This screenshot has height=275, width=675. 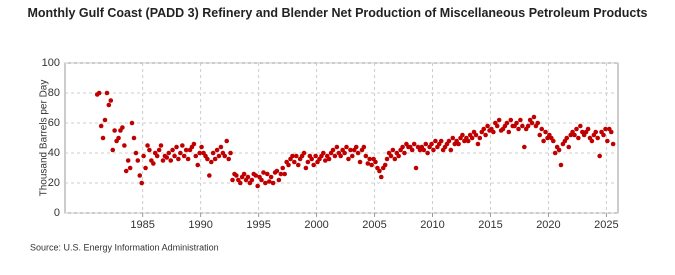 What do you see at coordinates (490, 225) in the screenshot?
I see `x-tick-label: 2015` at bounding box center [490, 225].